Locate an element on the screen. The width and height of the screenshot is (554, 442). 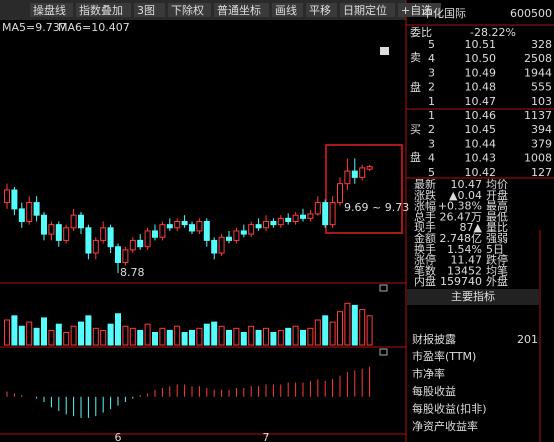
lock-icon is located at coordinates (384, 51).